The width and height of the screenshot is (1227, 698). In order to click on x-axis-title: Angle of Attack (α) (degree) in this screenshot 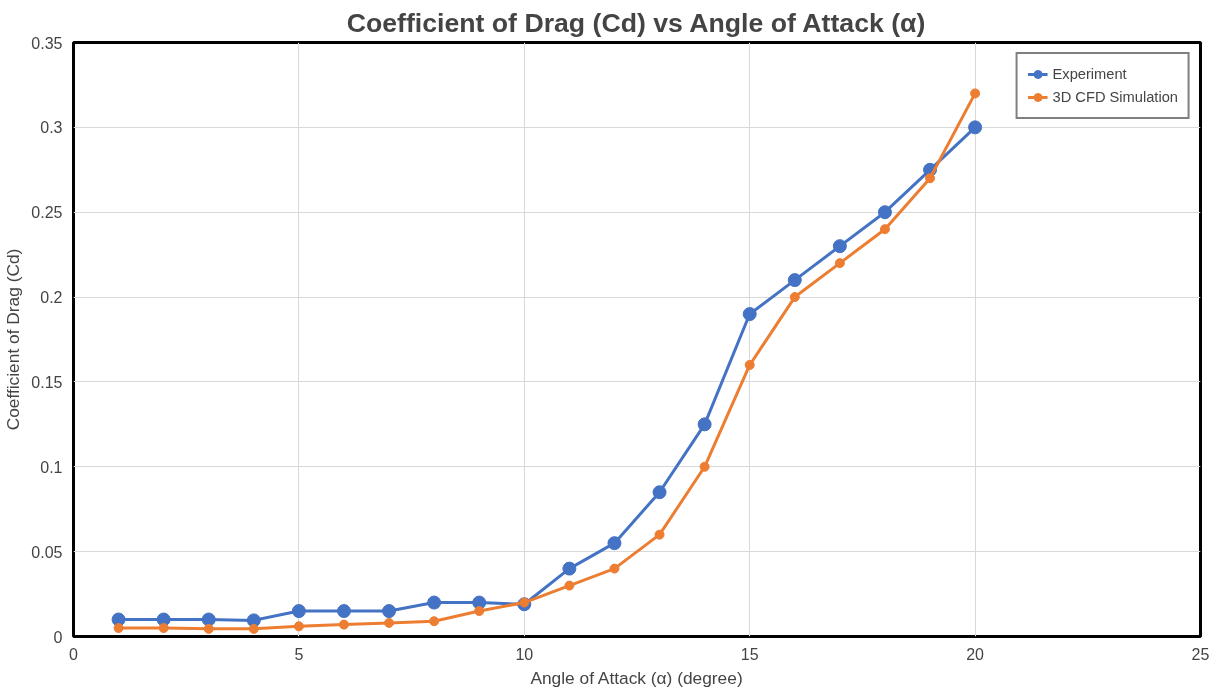, I will do `click(636, 677)`.